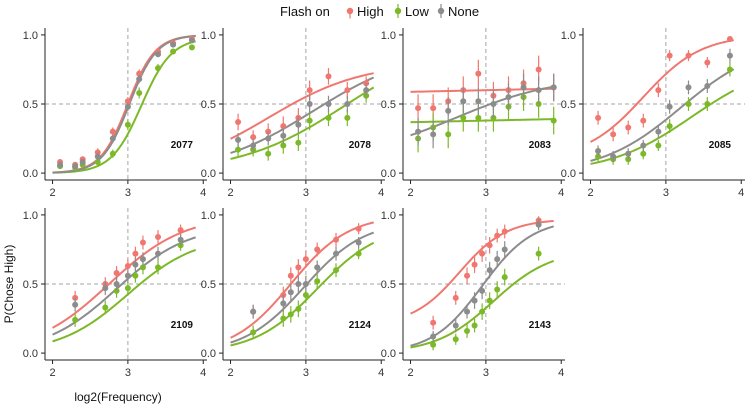 The image size is (747, 415). I want to click on legend-item-low: Low, so click(411, 11).